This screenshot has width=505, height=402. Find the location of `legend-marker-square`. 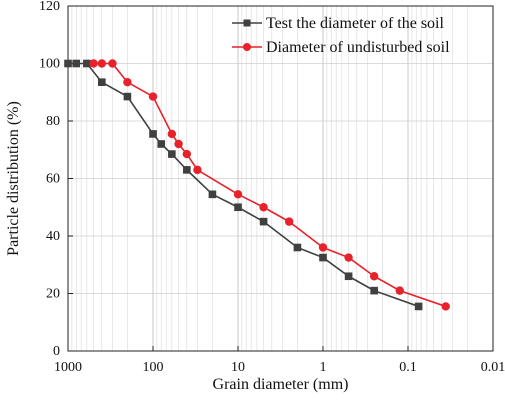

legend-marker-square is located at coordinates (247, 23).